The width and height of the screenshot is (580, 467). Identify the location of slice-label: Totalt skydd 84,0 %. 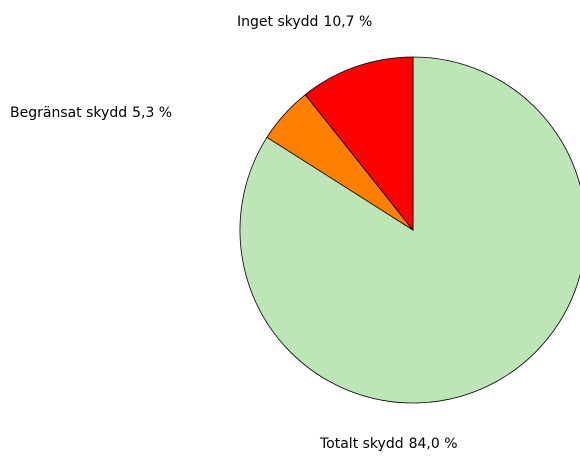
(388, 444).